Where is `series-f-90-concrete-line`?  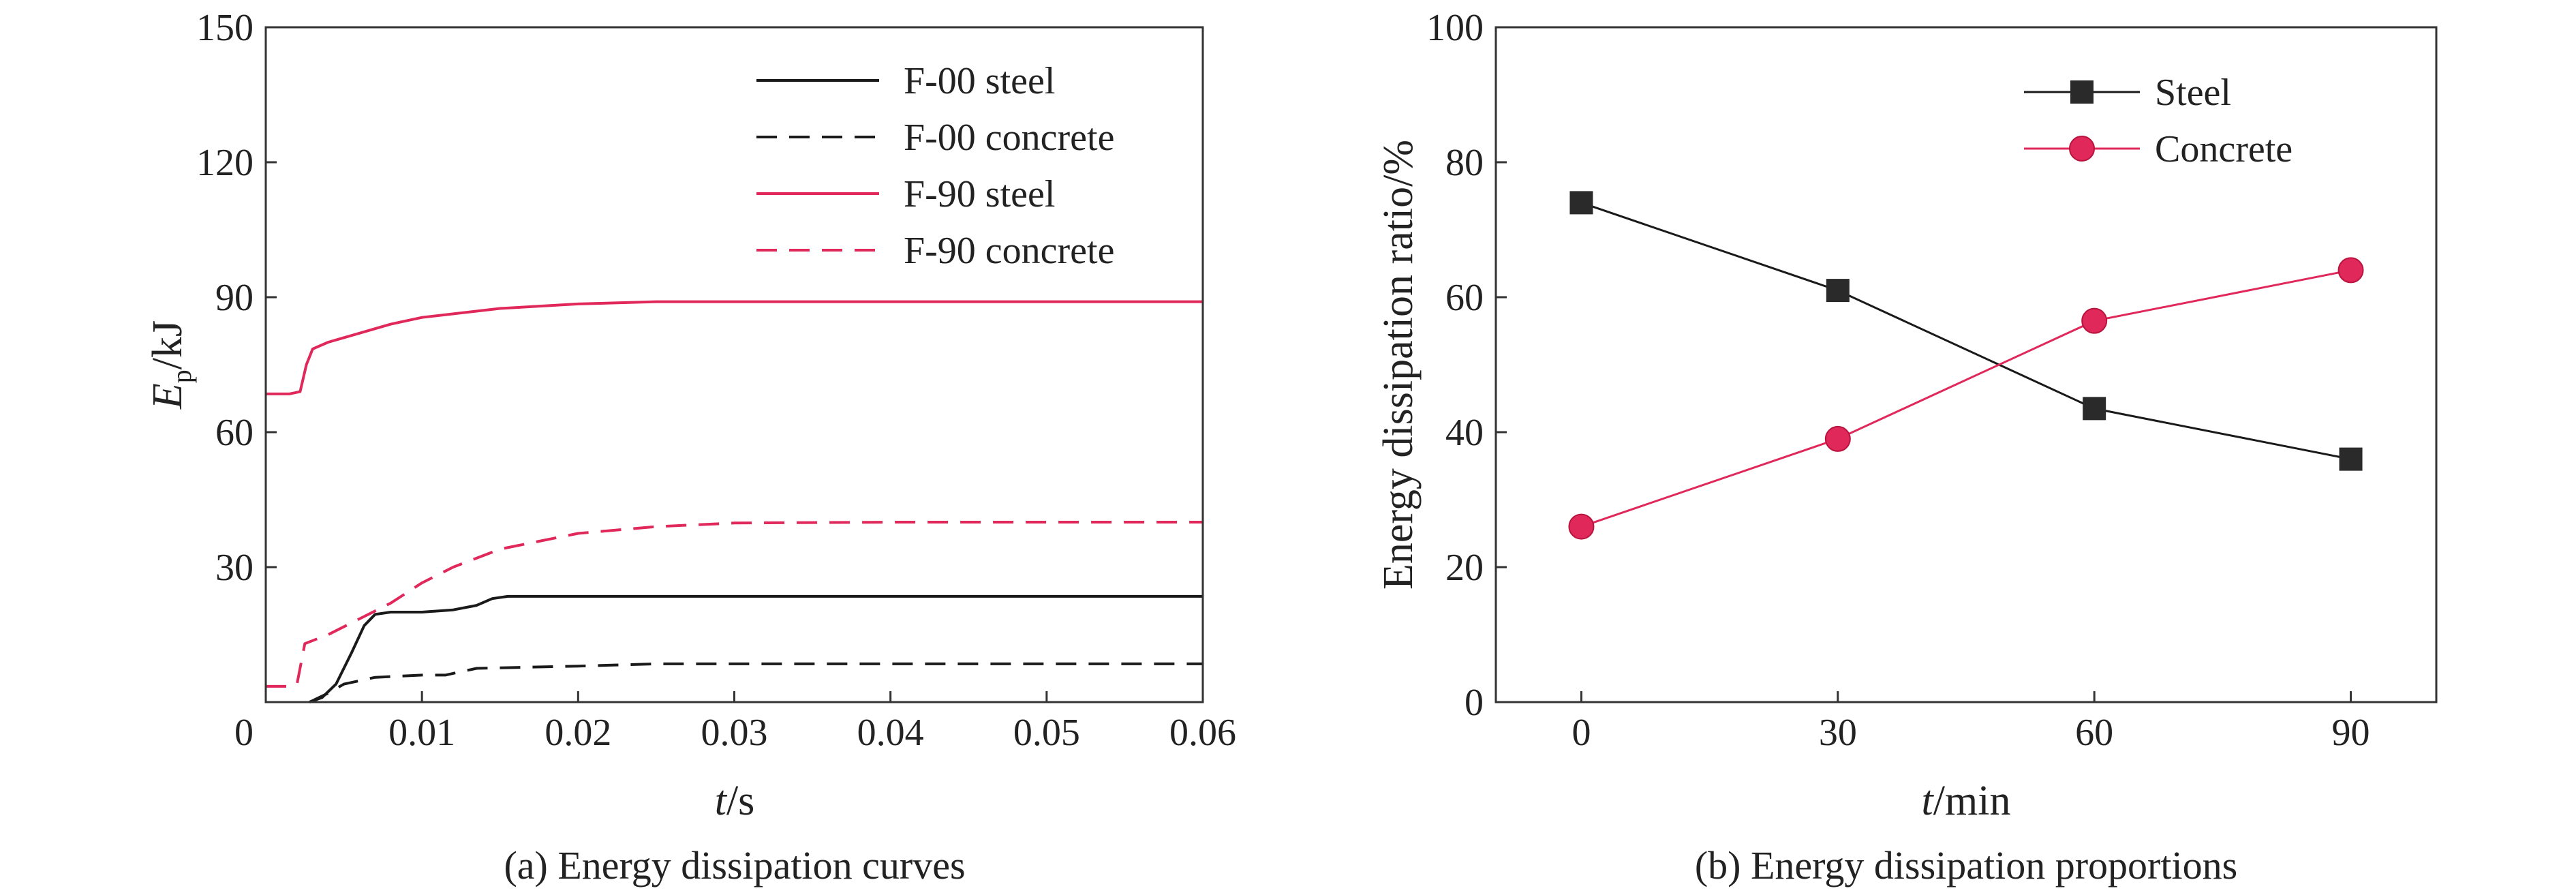 series-f-90-concrete-line is located at coordinates (734, 604).